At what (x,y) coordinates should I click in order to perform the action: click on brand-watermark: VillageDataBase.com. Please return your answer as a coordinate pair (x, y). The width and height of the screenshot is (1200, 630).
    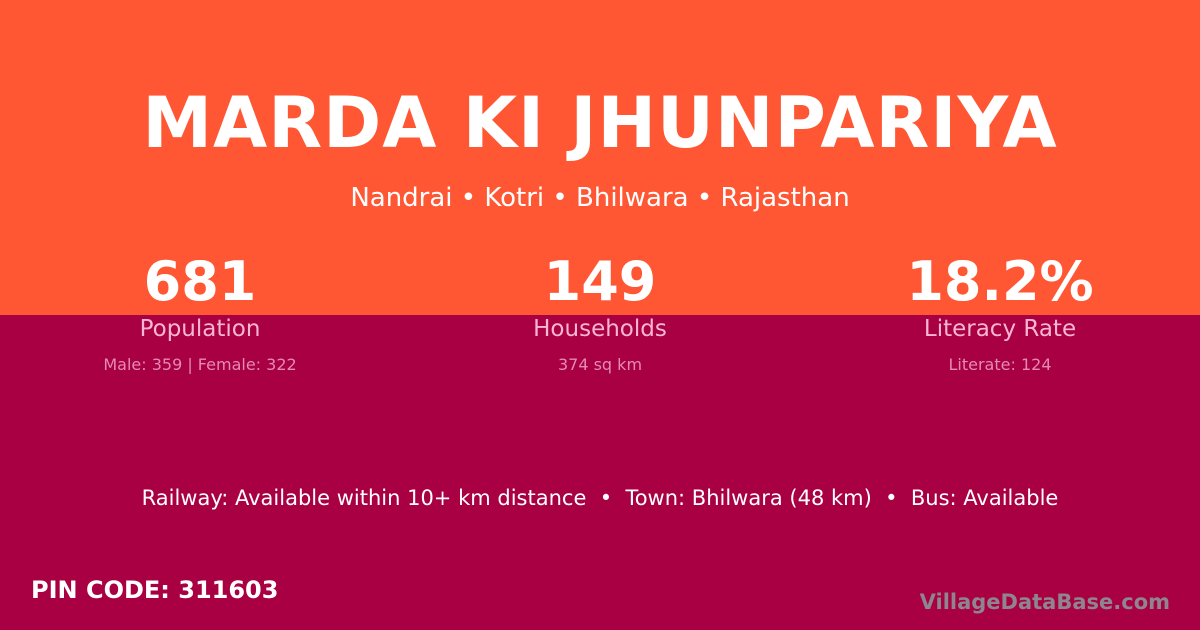
    Looking at the image, I should click on (1044, 602).